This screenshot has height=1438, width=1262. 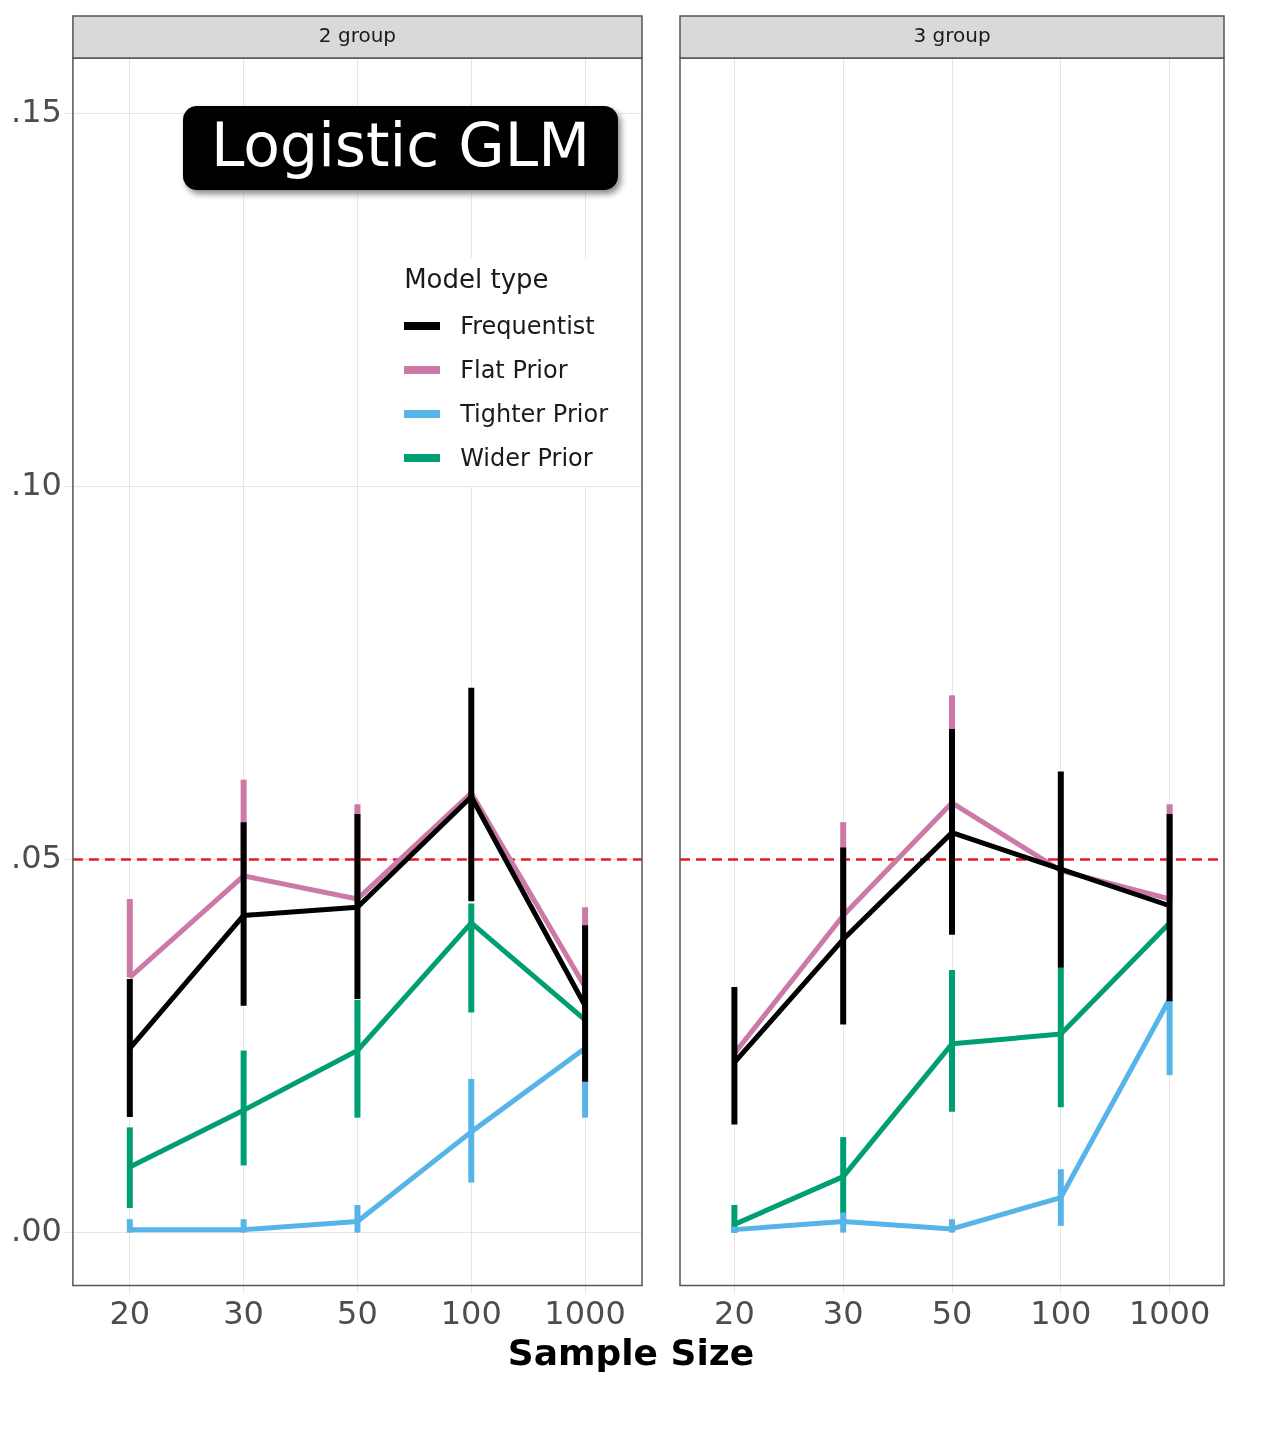 What do you see at coordinates (534, 414) in the screenshot?
I see `legend-label: Tighter Prior` at bounding box center [534, 414].